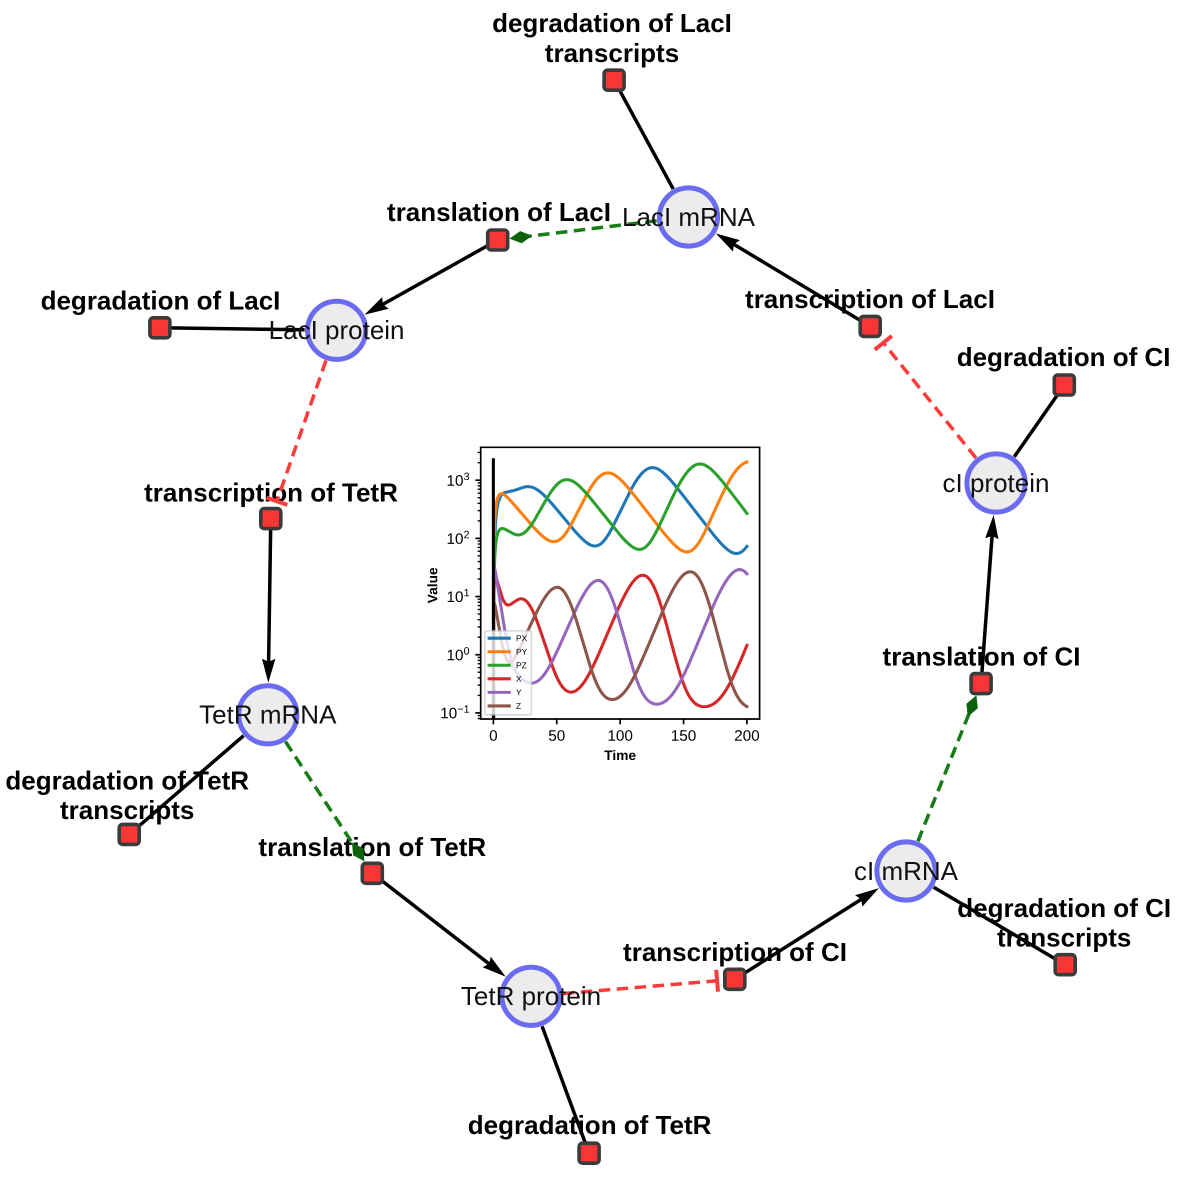  What do you see at coordinates (906, 871) in the screenshot?
I see `svg-text: cI mRNA` at bounding box center [906, 871].